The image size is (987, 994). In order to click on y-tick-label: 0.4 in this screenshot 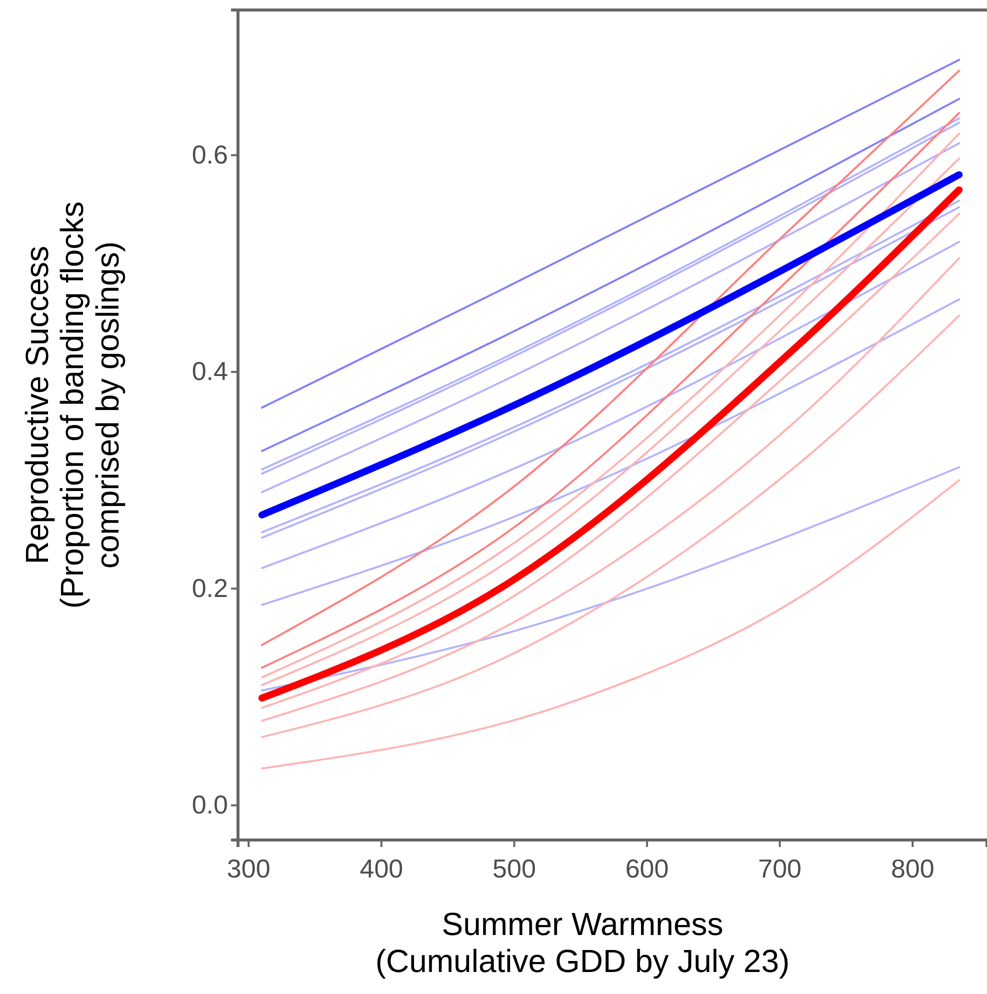, I will do `click(210, 371)`.